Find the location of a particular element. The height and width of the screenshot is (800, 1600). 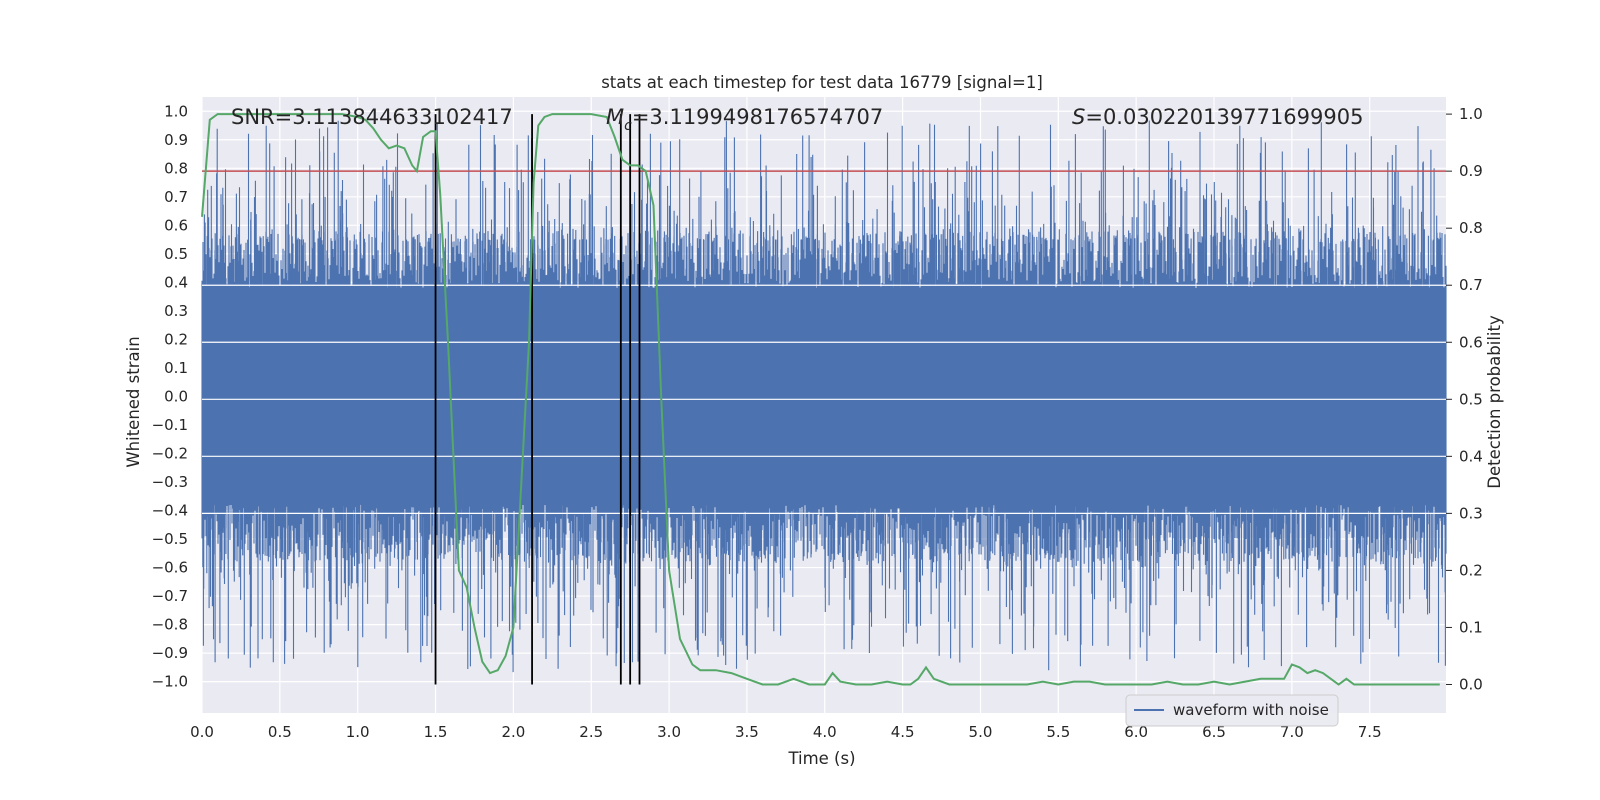

y-left-tick-label: −0.2 is located at coordinates (170, 453).